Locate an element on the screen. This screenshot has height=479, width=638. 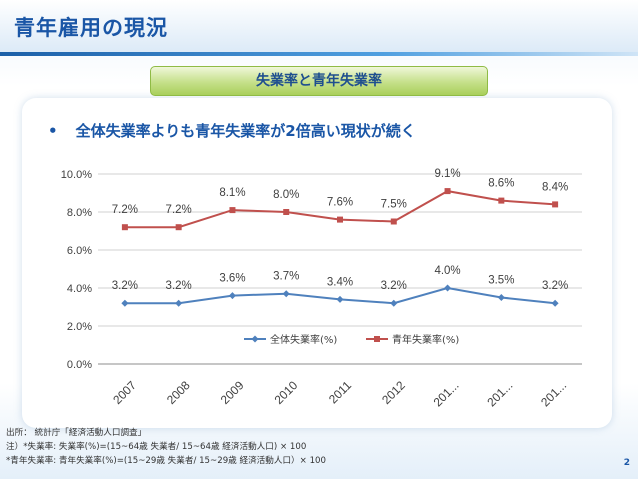
data-label: 3.6% is located at coordinates (232, 279).